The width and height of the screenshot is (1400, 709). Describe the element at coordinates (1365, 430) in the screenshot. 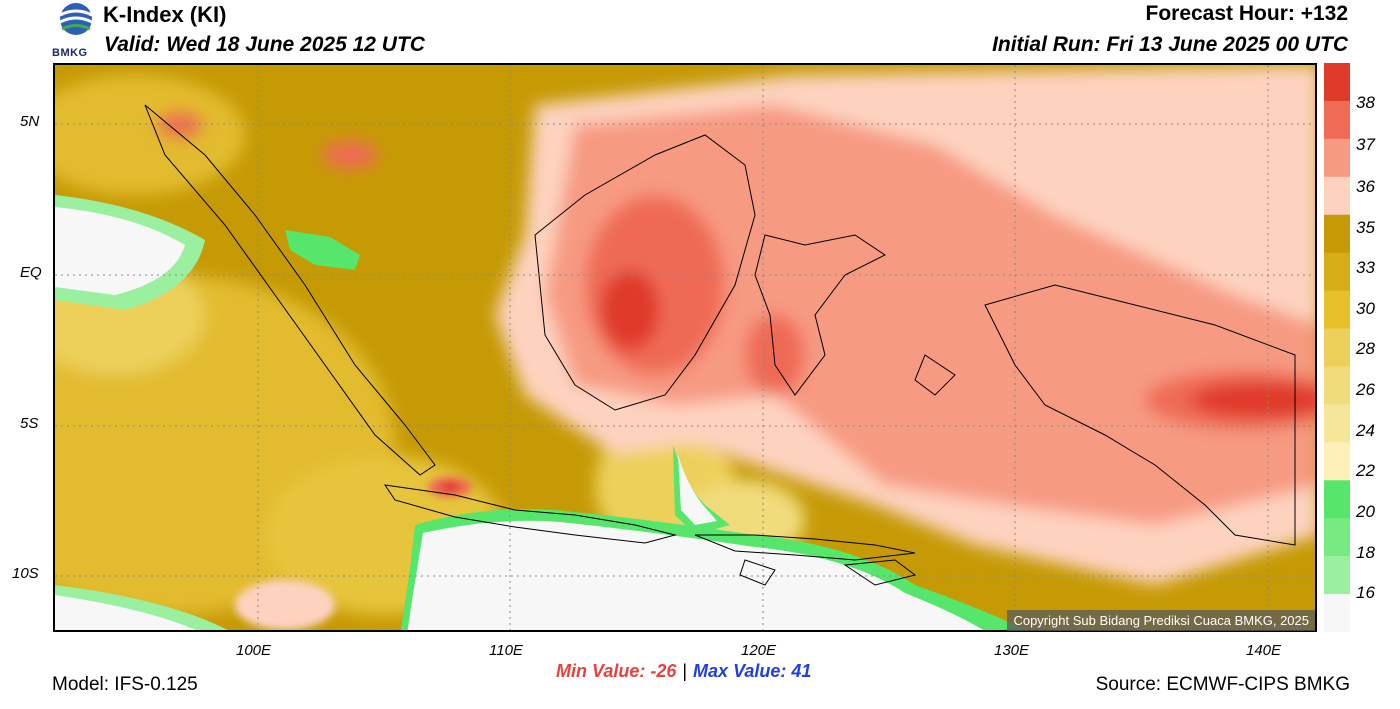

I see `colorbar-label-24: 24` at that location.